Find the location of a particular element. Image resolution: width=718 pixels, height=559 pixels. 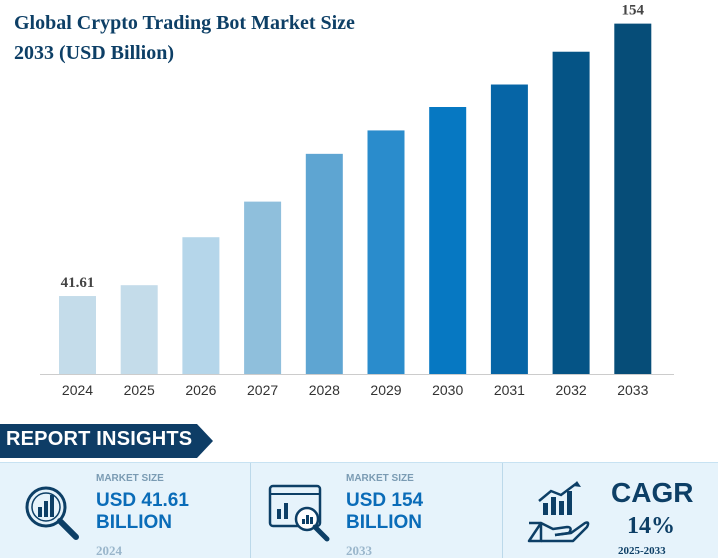

bar-2032 is located at coordinates (571, 212).